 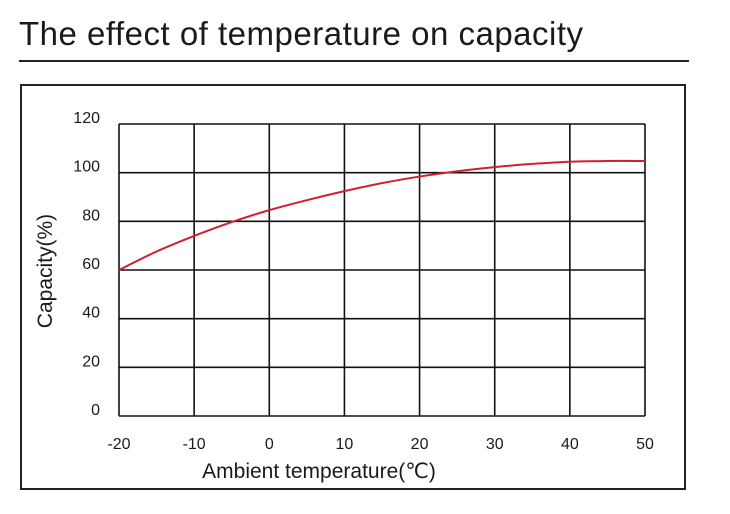 I want to click on x-tick-label: 50, so click(x=645, y=444).